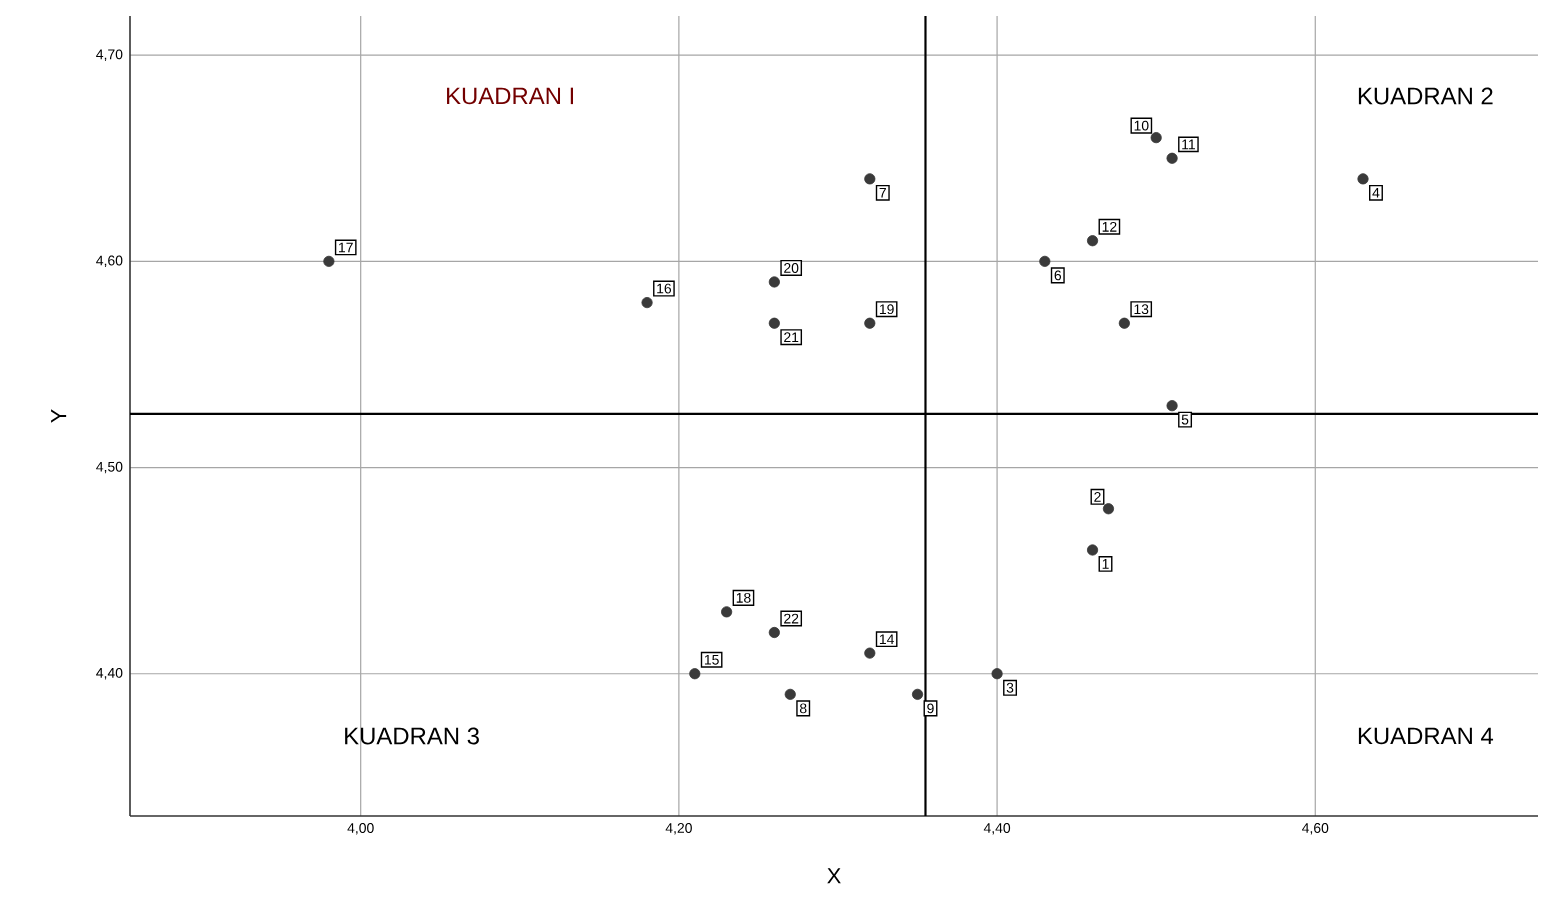 The height and width of the screenshot is (910, 1546). What do you see at coordinates (412, 736) in the screenshot?
I see `annotation: KUADRAN 3` at bounding box center [412, 736].